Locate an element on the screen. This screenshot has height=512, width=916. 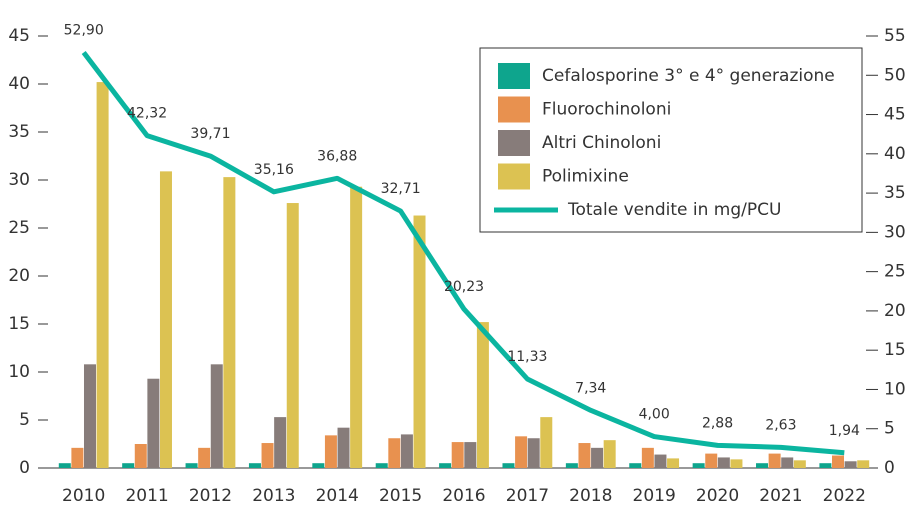
data-label: 11,33 is located at coordinates (527, 357).